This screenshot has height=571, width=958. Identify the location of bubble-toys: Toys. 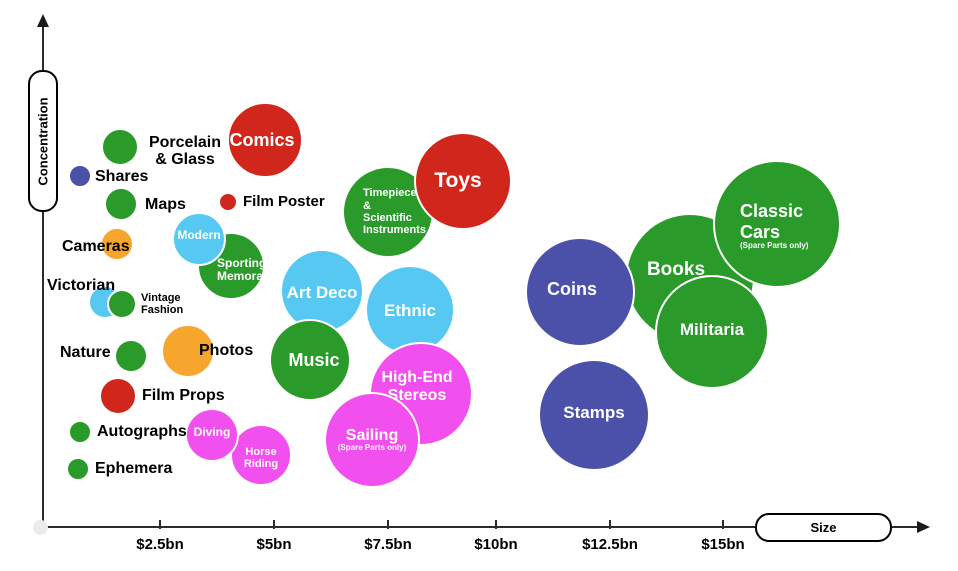
(463, 181).